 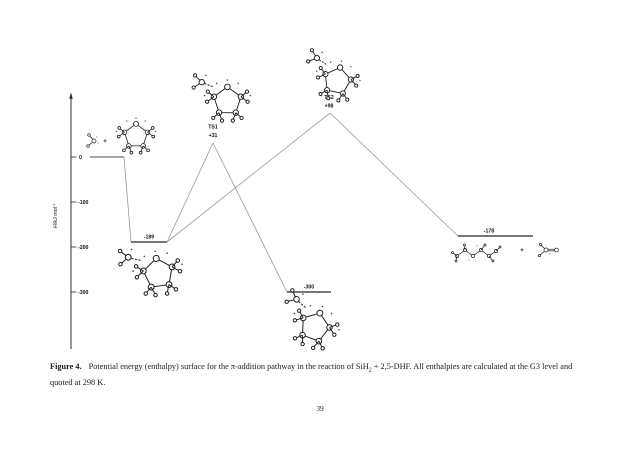 I want to click on tick-label-100: -100, so click(x=83, y=203).